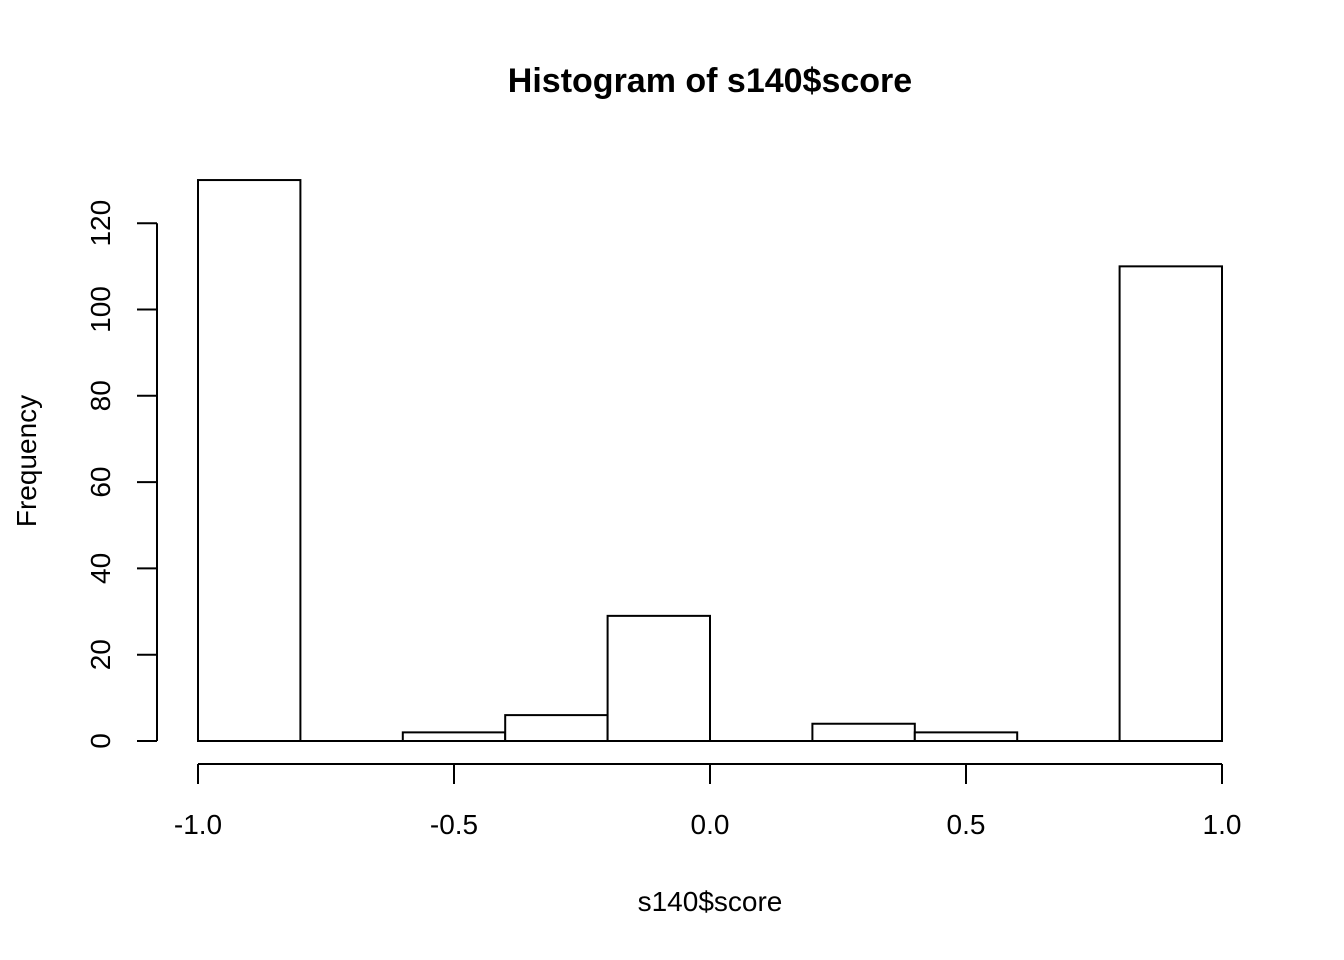 This screenshot has height=960, width=1344. Describe the element at coordinates (100, 741) in the screenshot. I see `y-tick-label: 0` at that location.